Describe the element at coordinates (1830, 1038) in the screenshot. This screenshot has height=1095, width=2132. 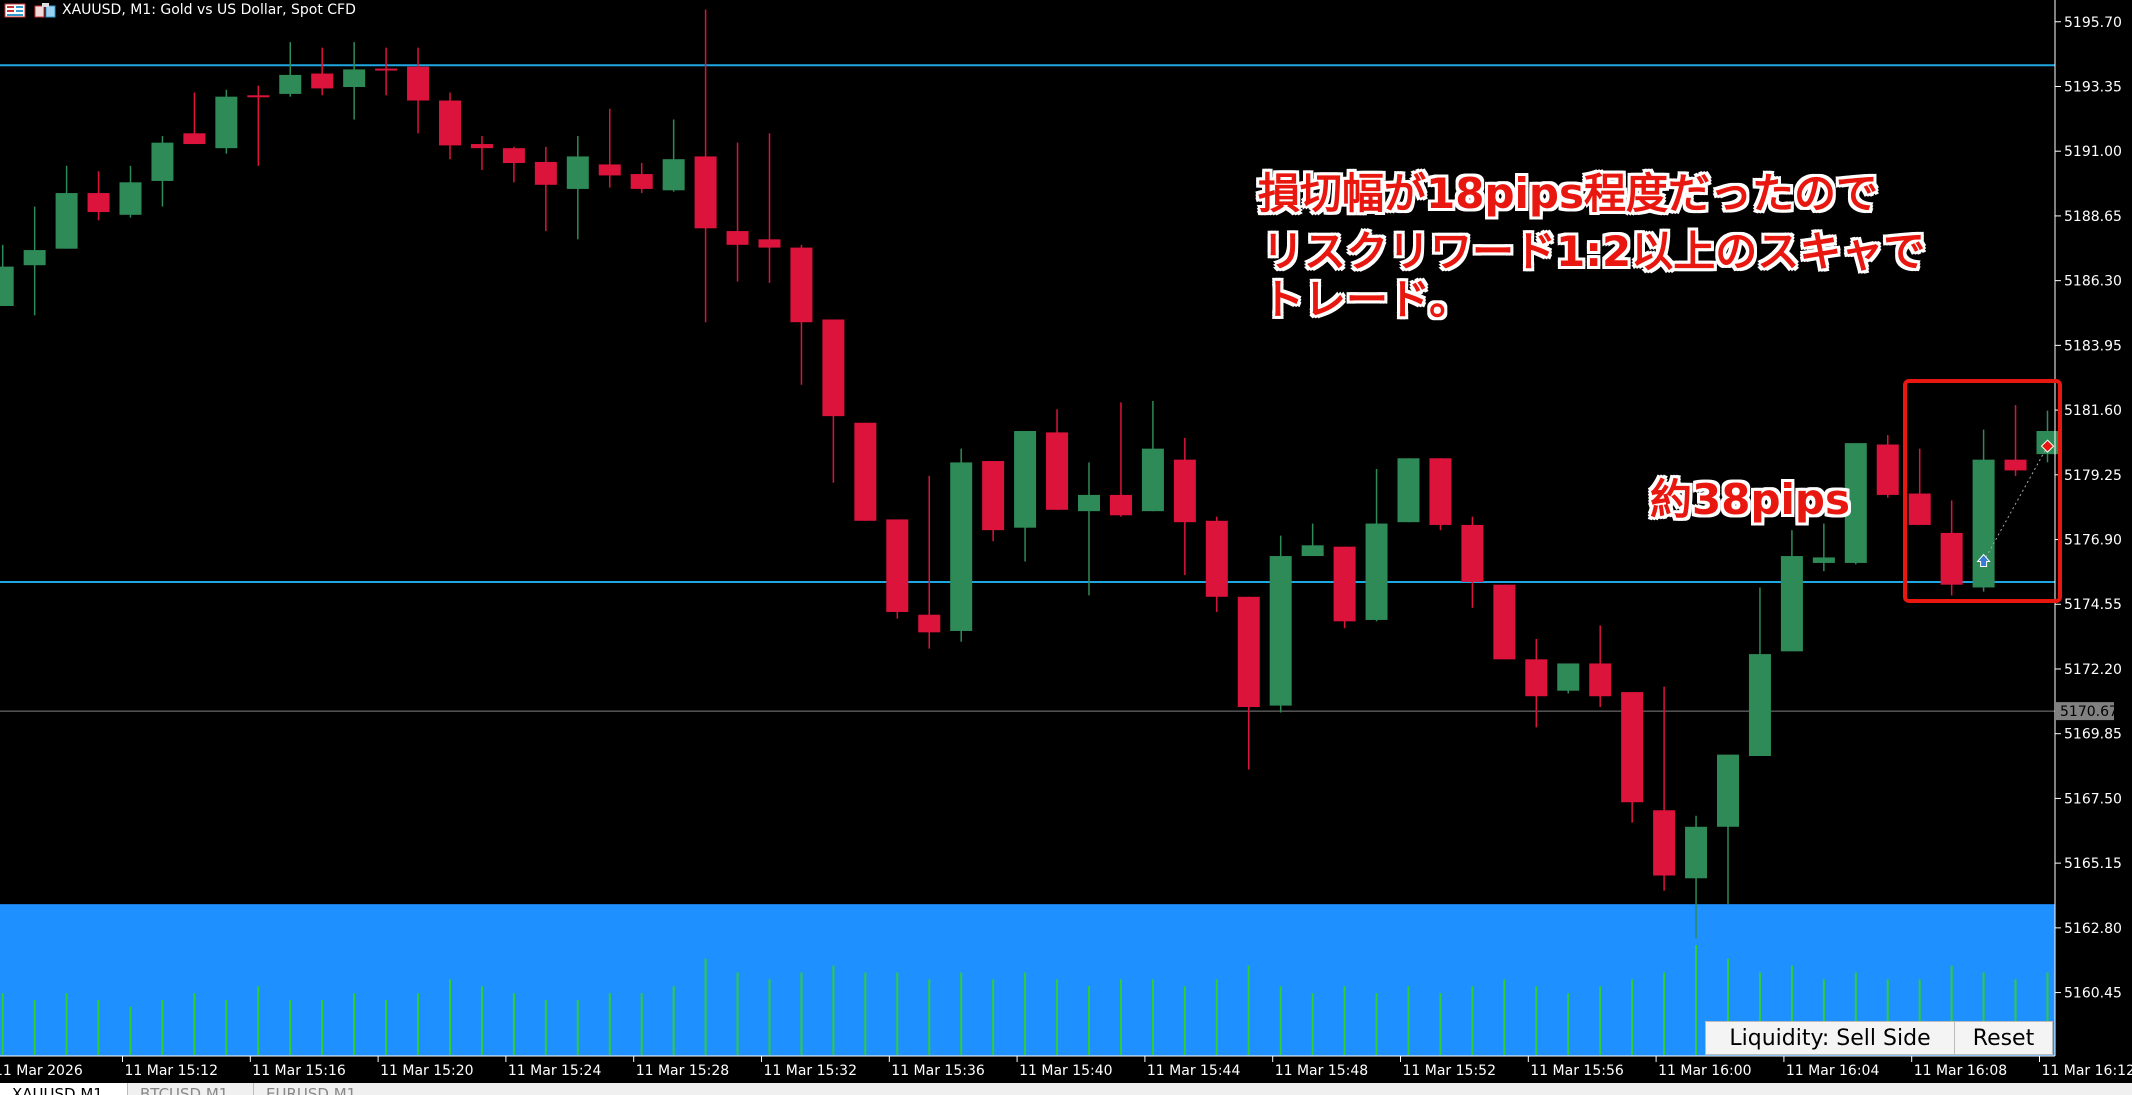
I see `liquidity-sell-side-button: Liquidity: Sell Side` at that location.